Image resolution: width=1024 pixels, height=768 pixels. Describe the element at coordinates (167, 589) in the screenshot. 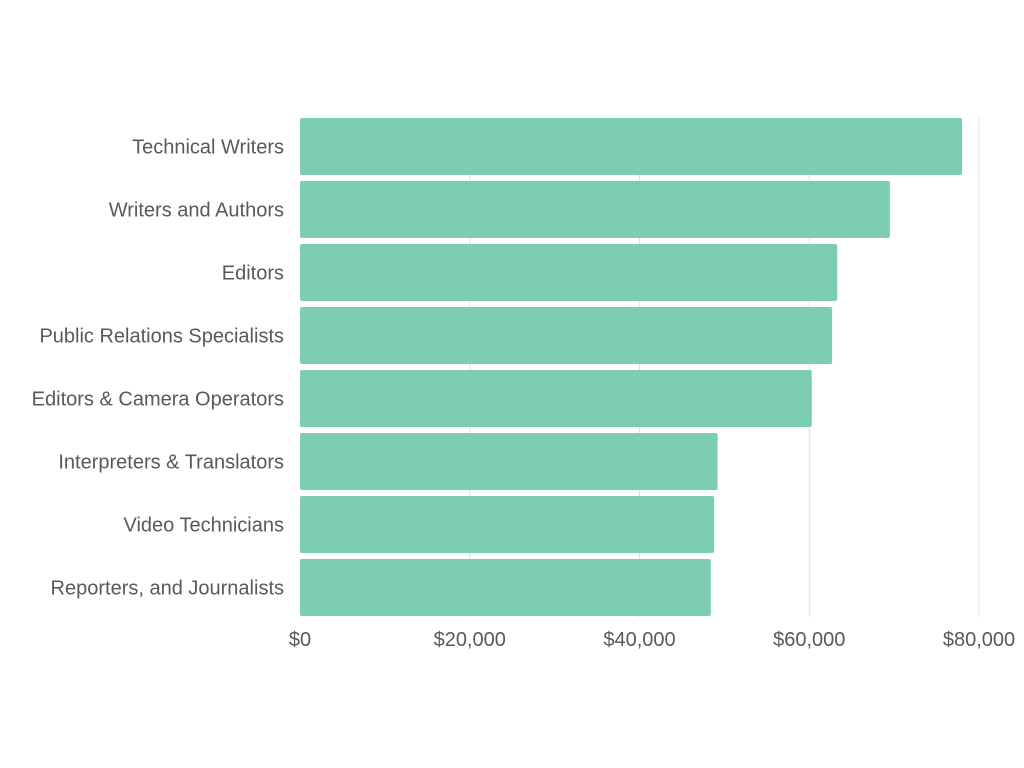

I see `category-label: Reporters, and Journalists` at that location.